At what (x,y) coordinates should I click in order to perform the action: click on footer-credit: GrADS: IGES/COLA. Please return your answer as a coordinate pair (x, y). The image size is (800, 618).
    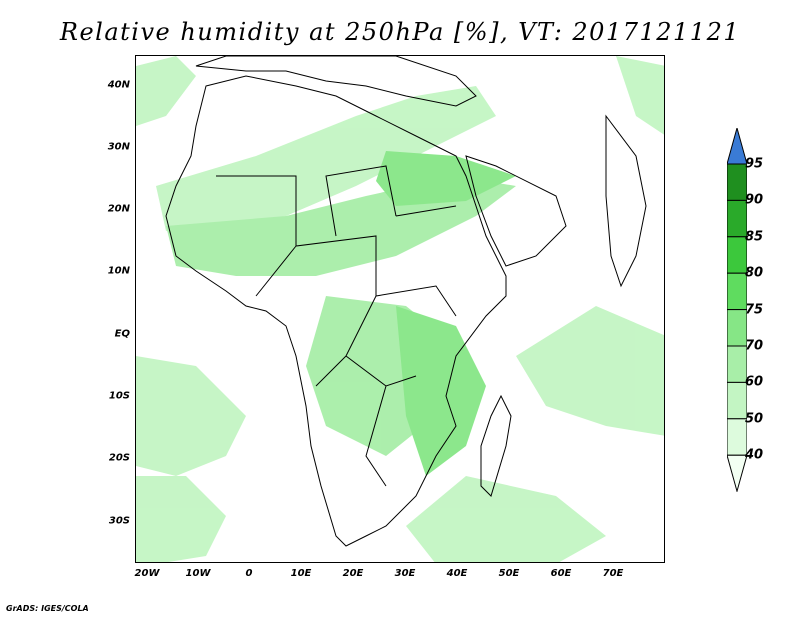
    Looking at the image, I should click on (47, 608).